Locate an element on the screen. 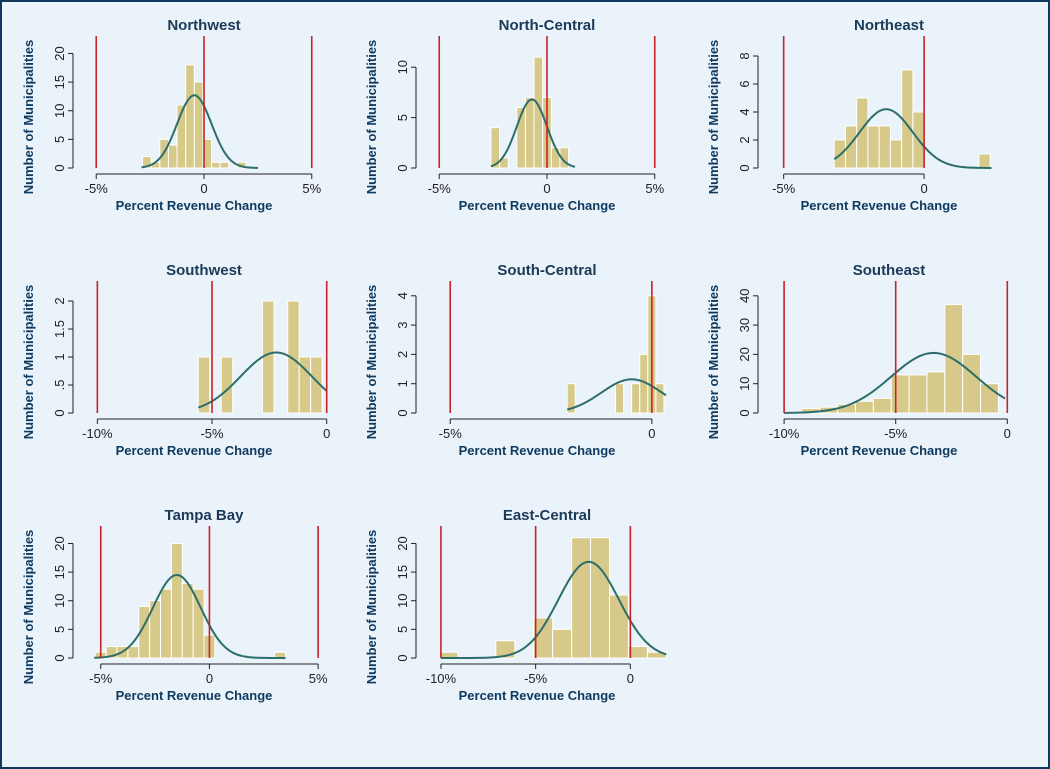 The height and width of the screenshot is (769, 1050). y-tick-label: 30 is located at coordinates (744, 325).